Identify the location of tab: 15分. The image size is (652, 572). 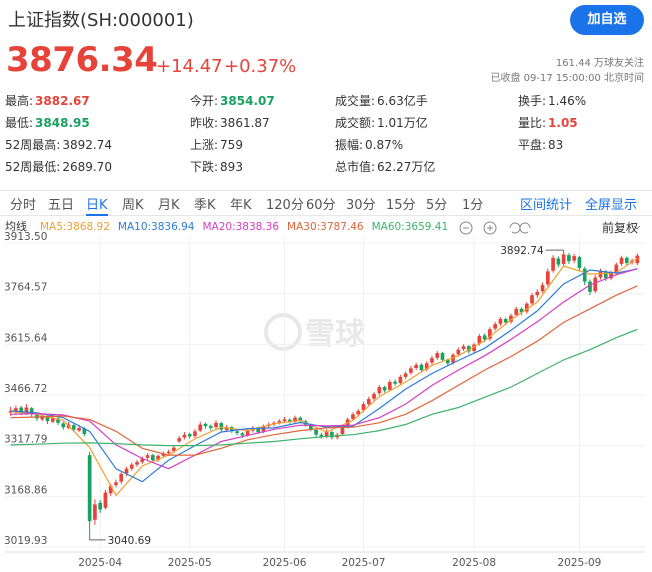
(401, 205).